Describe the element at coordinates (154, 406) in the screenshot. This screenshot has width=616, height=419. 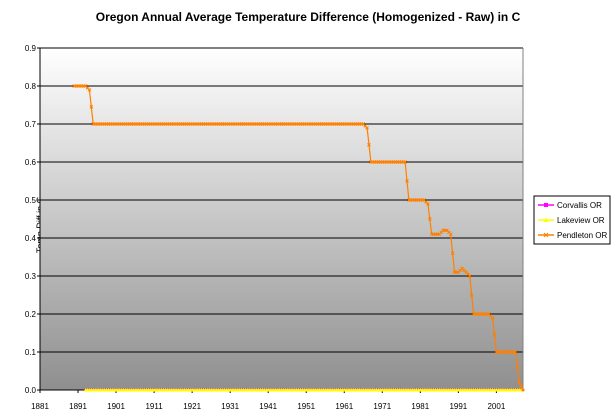
I see `x-tick-label: 1911` at that location.